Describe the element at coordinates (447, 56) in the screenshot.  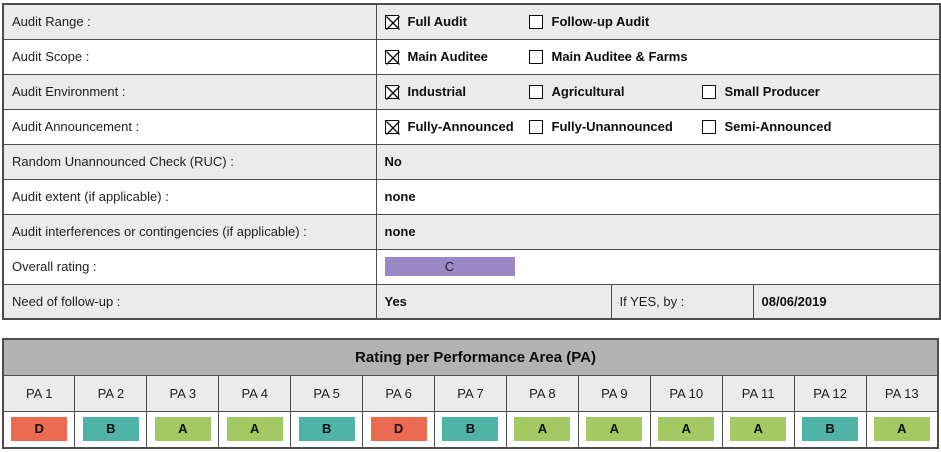
I see `checkbox-label: Main Auditee` at that location.